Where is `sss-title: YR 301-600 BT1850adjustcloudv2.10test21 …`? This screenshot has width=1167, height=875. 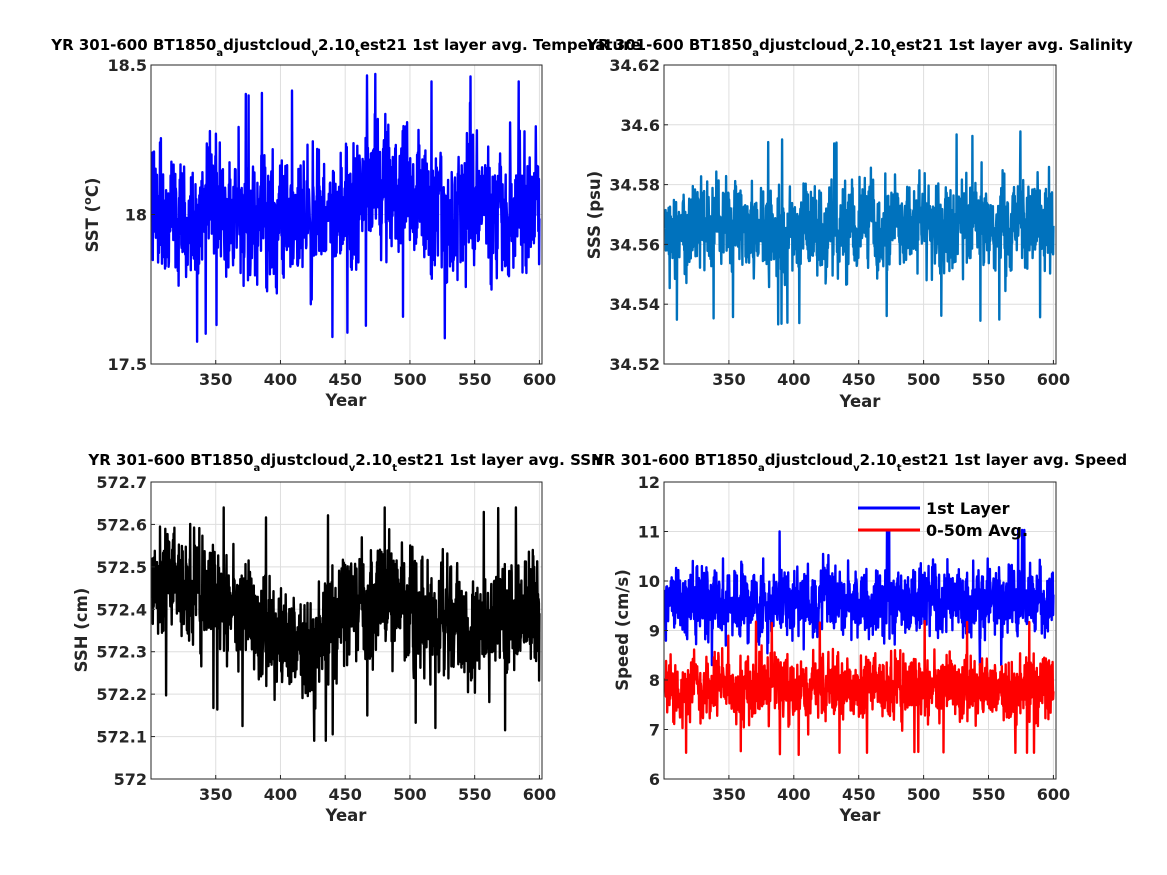
sss-title: YR 301-600 BT1850adjustcloudv2.10test21 … is located at coordinates (859, 47).